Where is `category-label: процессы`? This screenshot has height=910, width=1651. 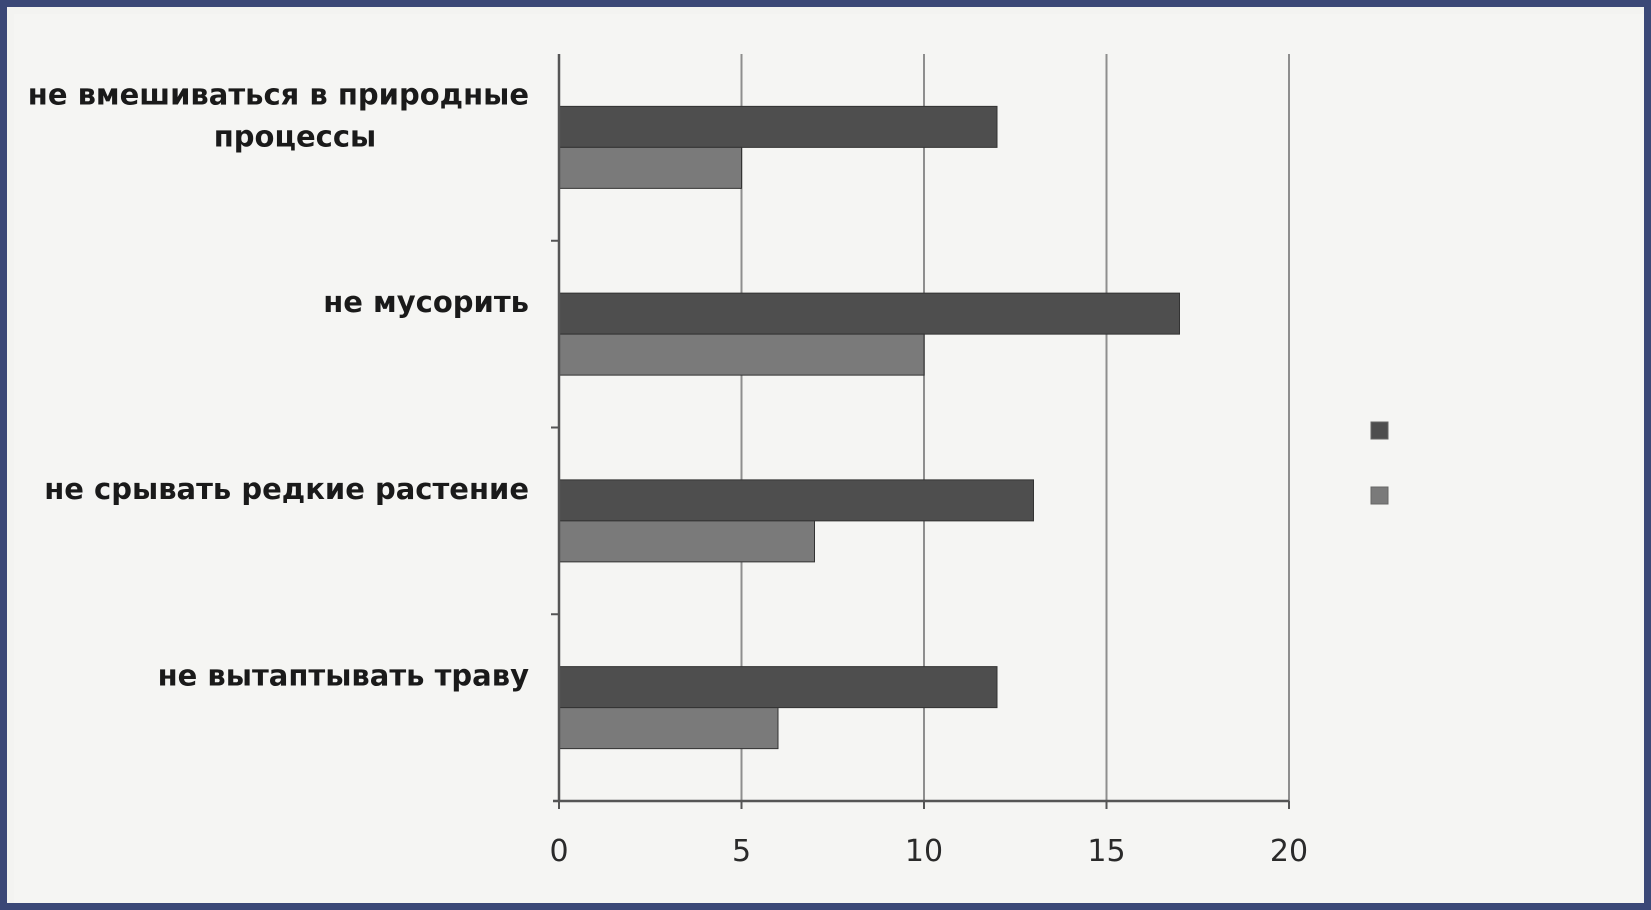 category-label: процессы is located at coordinates (295, 136).